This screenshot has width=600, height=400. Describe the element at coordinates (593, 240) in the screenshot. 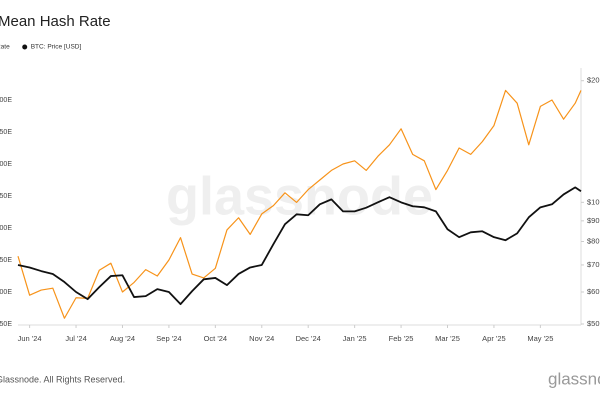

I see `y2-tick-label: $80` at that location.